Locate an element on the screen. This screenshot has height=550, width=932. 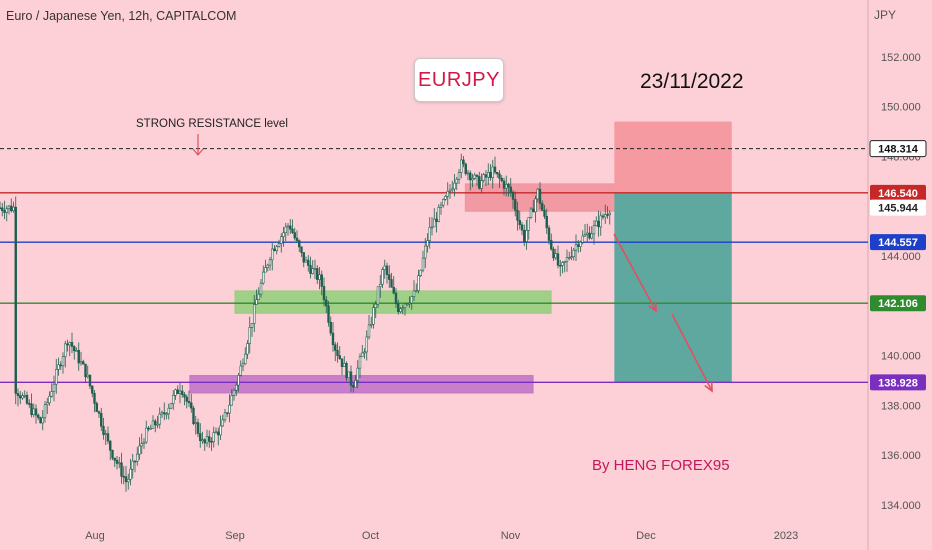
resistance-pointer-arrow is located at coordinates (198, 145).